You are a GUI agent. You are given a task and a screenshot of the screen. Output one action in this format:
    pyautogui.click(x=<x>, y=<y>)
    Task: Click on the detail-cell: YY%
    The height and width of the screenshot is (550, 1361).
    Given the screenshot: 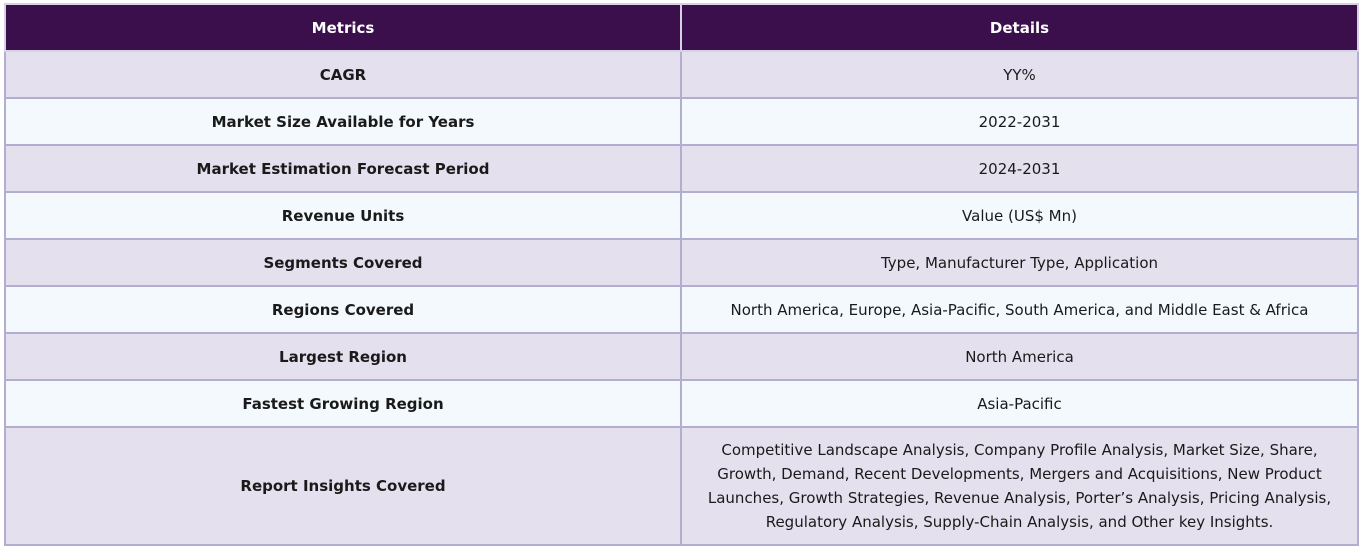 What is the action you would take?
    pyautogui.click(x=1019, y=74)
    